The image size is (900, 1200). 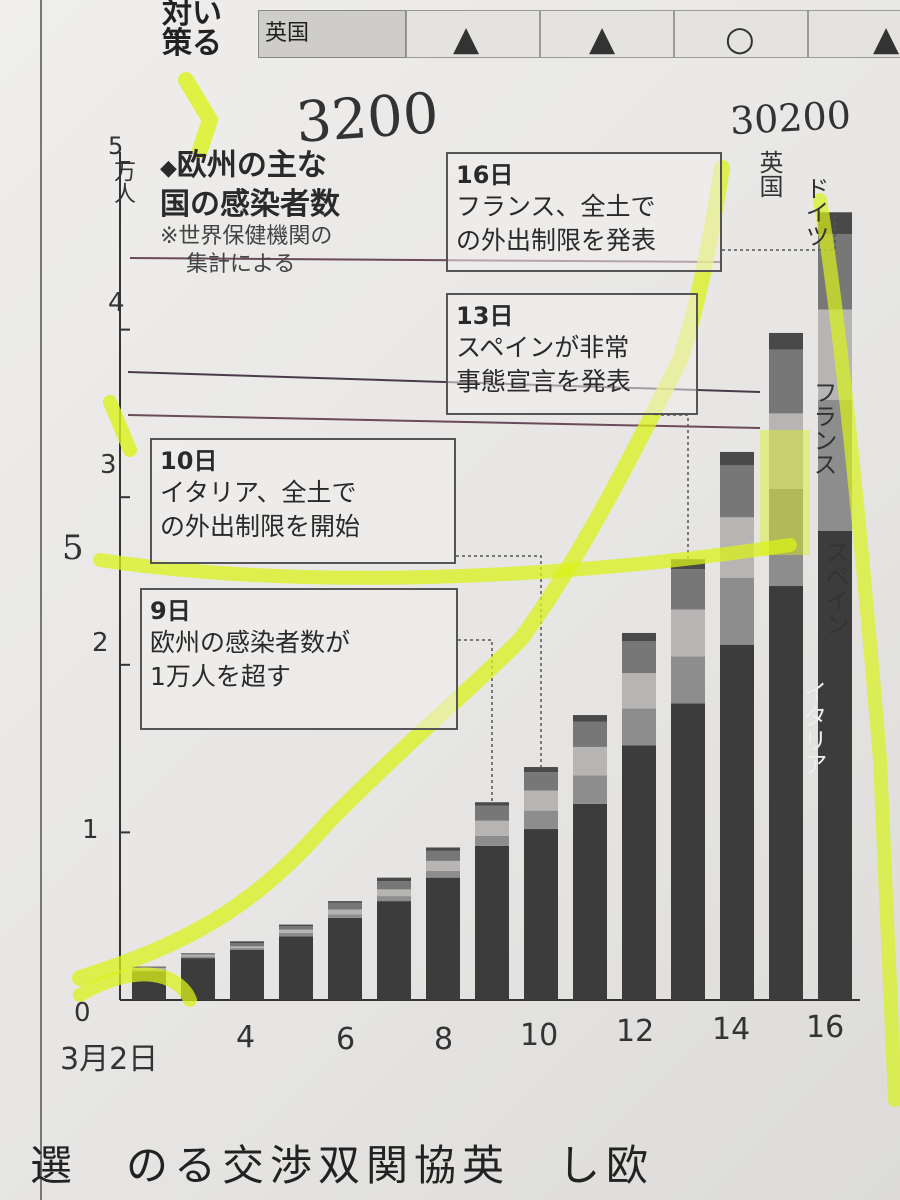 What do you see at coordinates (544, 381) in the screenshot?
I see `annotation-text: 事態宣言を発表` at bounding box center [544, 381].